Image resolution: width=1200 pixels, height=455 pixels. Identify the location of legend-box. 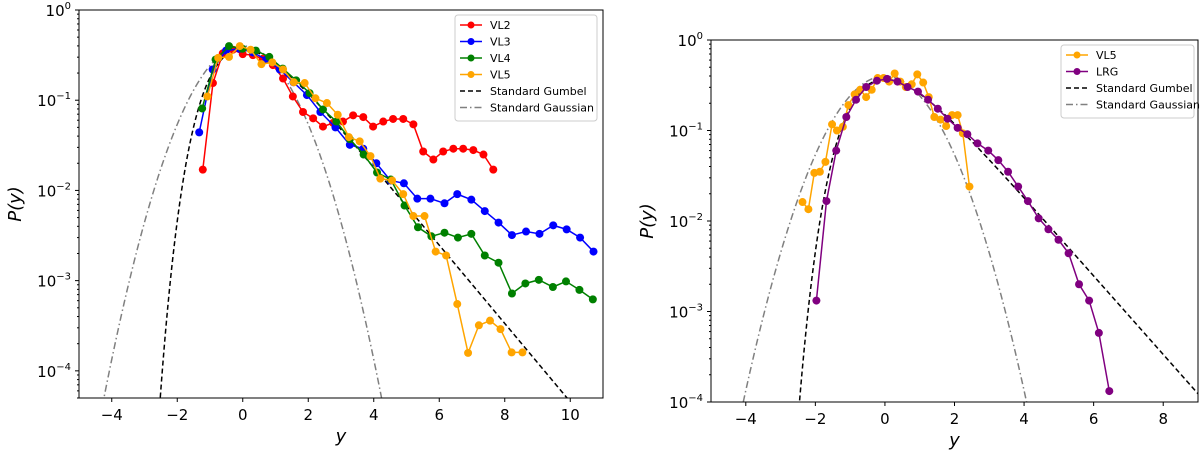
(1127, 81).